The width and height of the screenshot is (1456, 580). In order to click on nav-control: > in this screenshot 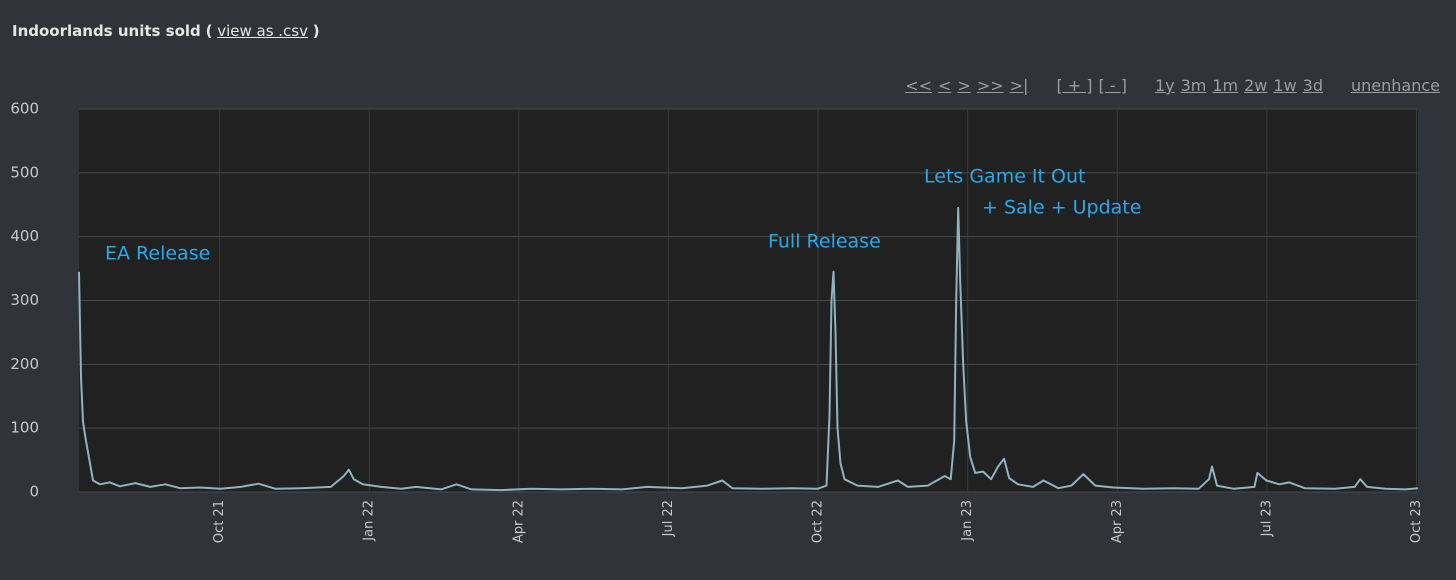, I will do `click(964, 85)`.